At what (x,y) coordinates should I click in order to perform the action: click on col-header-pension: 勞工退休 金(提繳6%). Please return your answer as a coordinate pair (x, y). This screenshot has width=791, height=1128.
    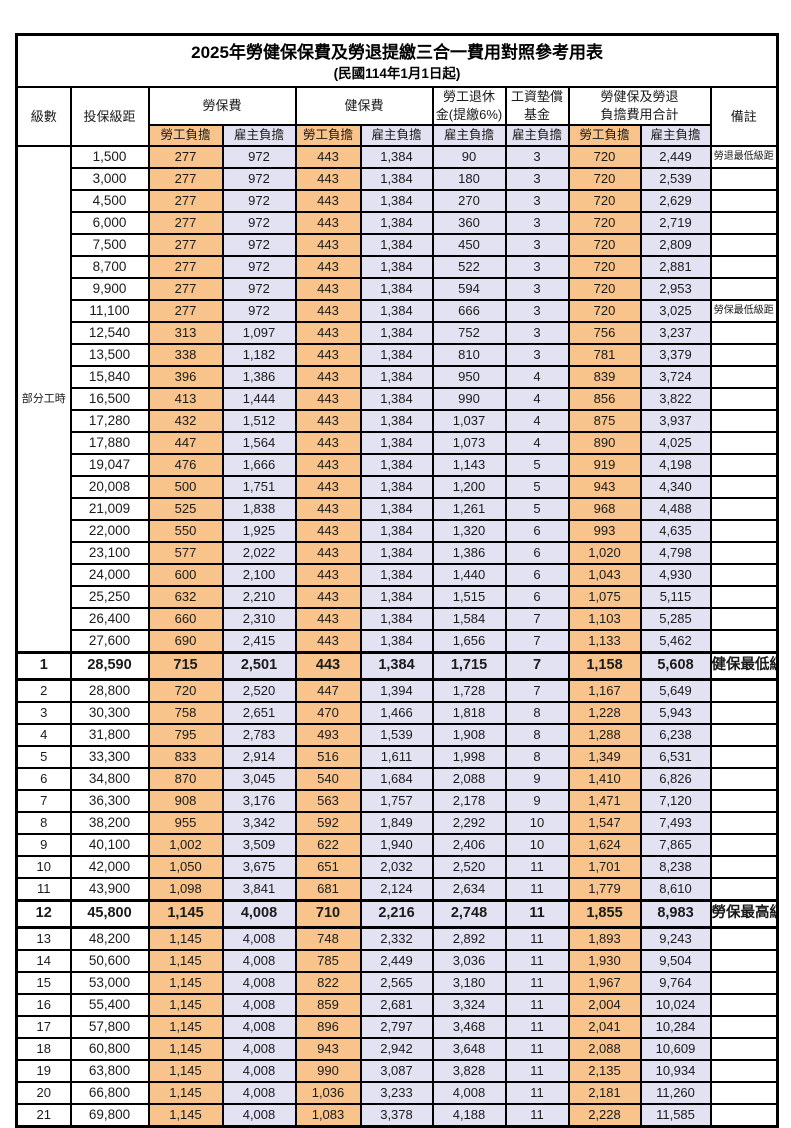
    Looking at the image, I should click on (469, 106).